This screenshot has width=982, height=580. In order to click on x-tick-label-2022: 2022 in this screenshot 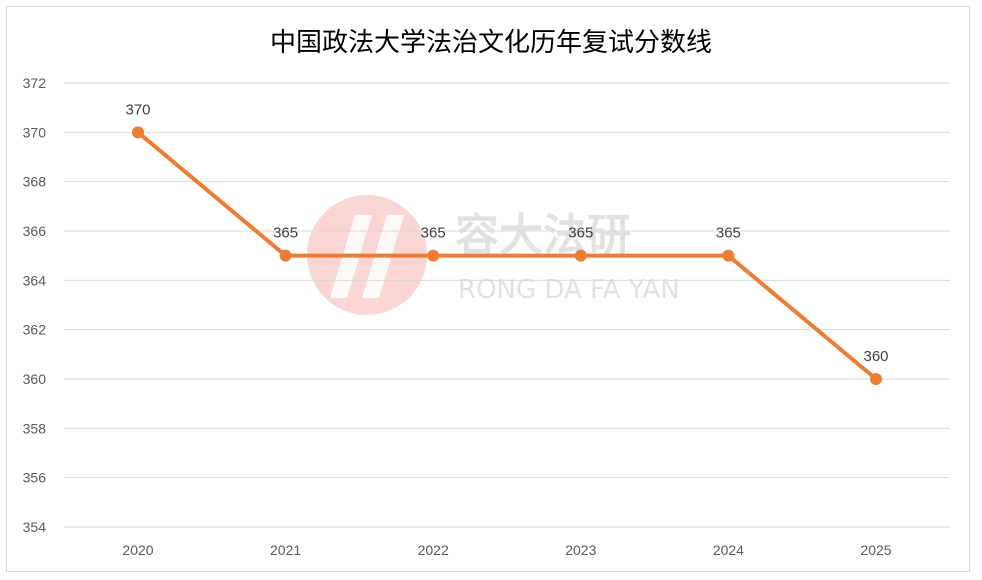, I will do `click(433, 550)`.